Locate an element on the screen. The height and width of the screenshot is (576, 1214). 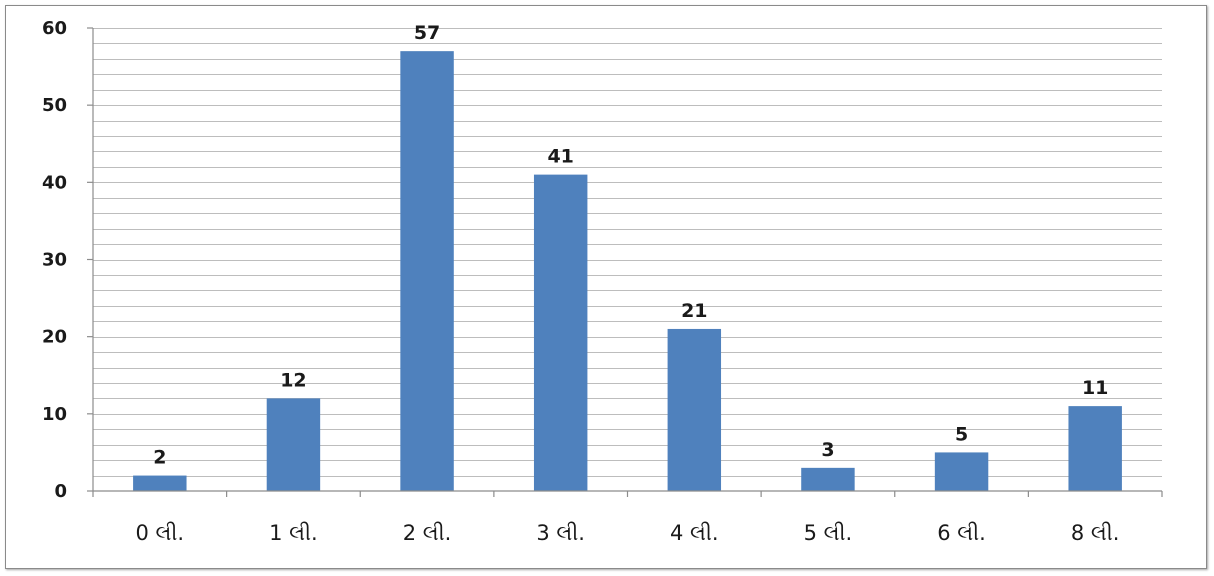
y-tick-label: 30 is located at coordinates (54, 260).